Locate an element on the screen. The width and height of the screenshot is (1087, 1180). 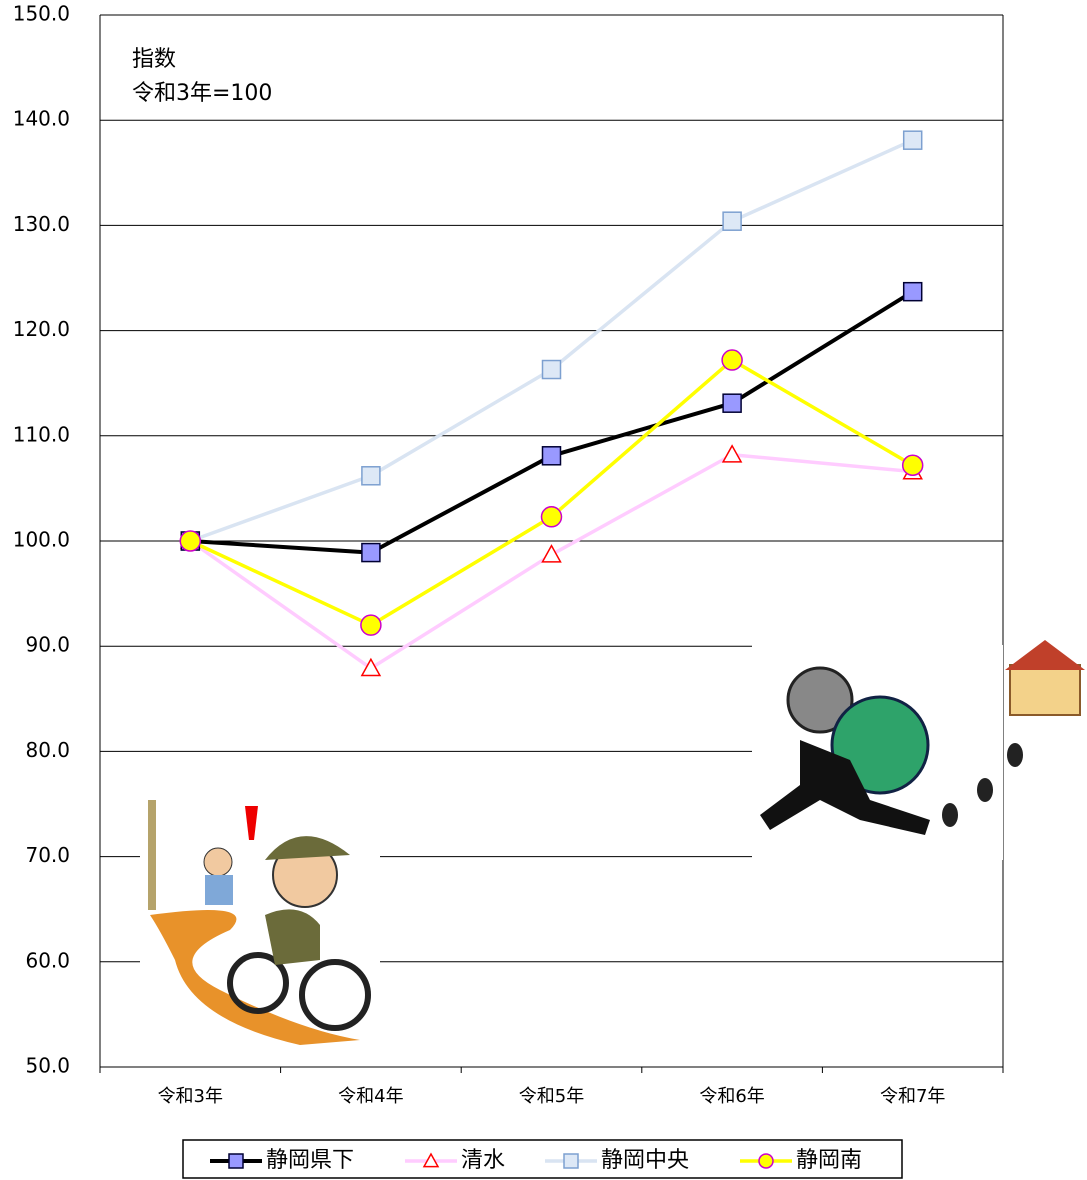
loot-bag is located at coordinates (880, 745).